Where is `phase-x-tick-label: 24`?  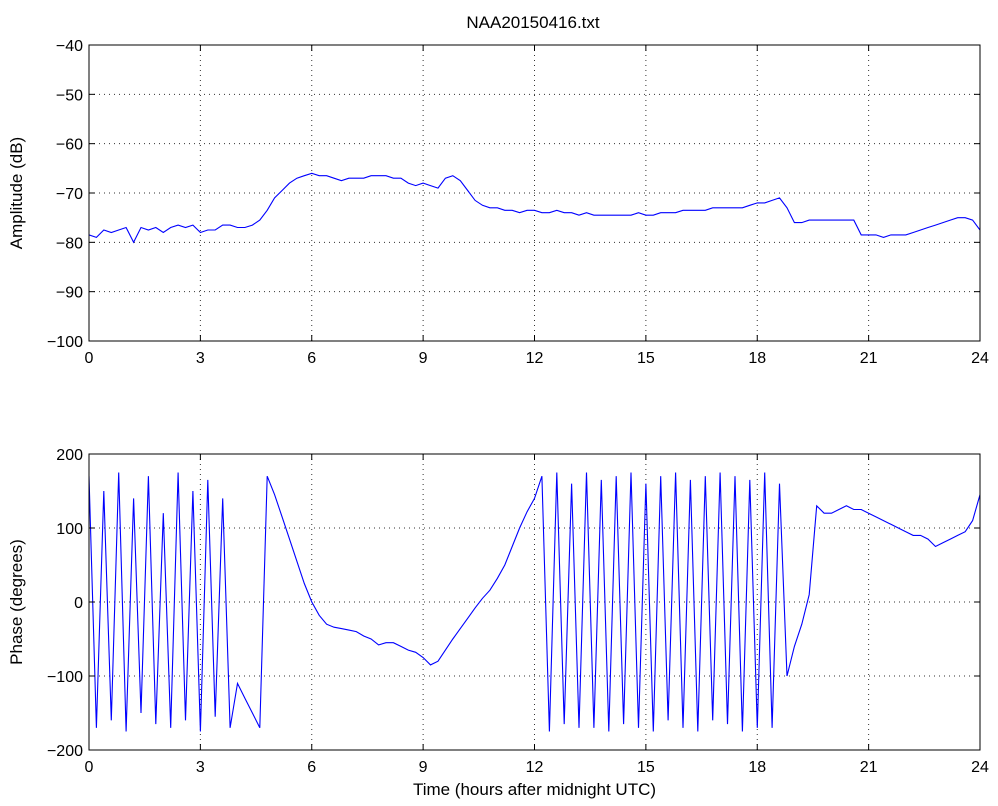 phase-x-tick-label: 24 is located at coordinates (980, 767).